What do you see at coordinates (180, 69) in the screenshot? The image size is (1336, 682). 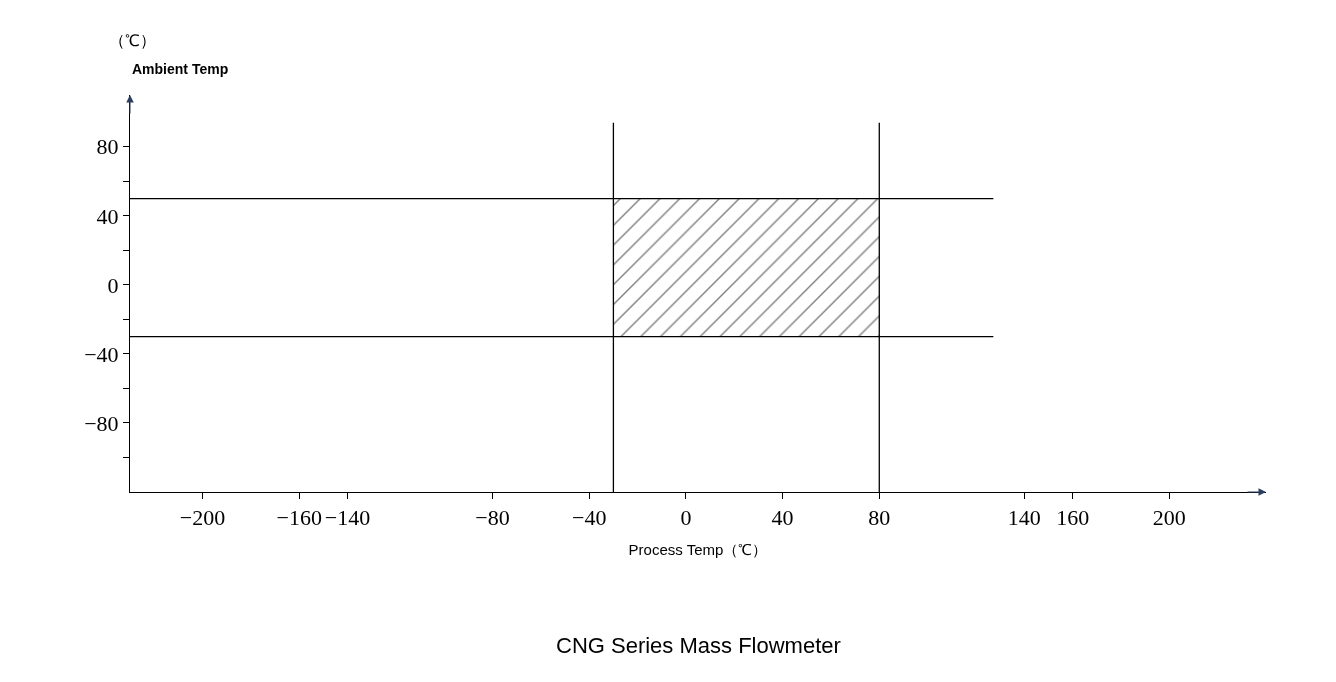 I see `y-axis-title: Ambient Temp` at bounding box center [180, 69].